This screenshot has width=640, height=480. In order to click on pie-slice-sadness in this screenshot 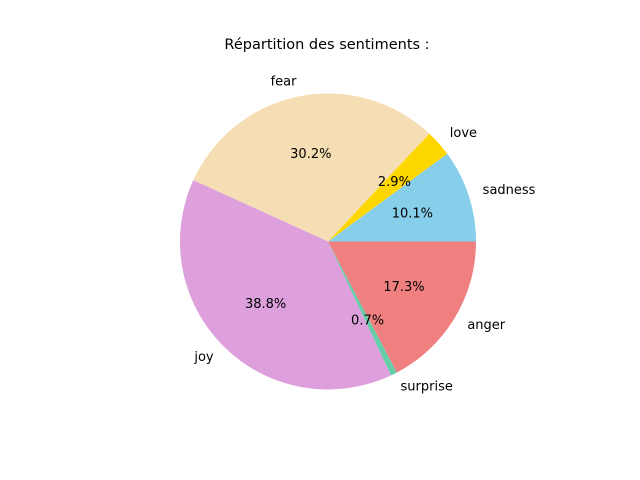, I will do `click(402, 197)`.